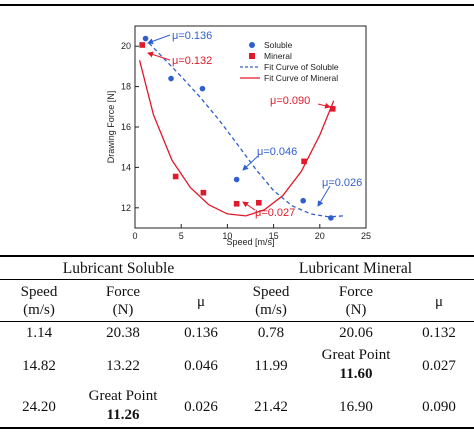  What do you see at coordinates (356, 374) in the screenshot?
I see `great-point-value-mineral: 11.60` at bounding box center [356, 374].